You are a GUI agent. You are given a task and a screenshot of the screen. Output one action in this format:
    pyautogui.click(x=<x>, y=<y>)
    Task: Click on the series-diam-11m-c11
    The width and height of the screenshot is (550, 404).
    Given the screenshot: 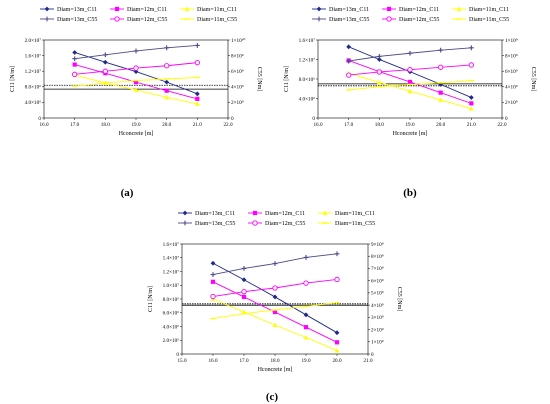 What is the action you would take?
    pyautogui.click(x=410, y=90)
    